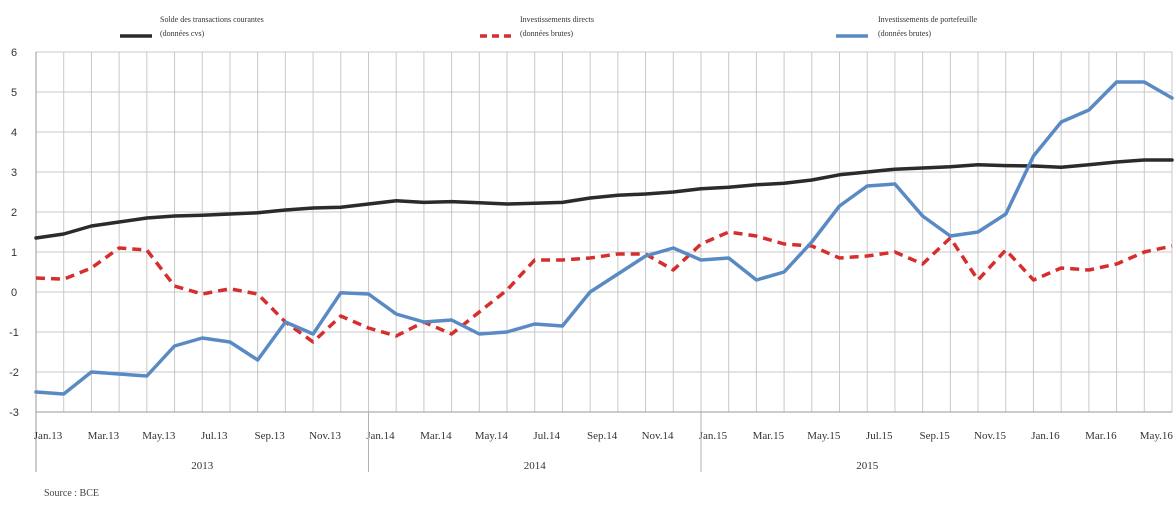 The height and width of the screenshot is (506, 1176). I want to click on x-tick-label: May.13, so click(159, 436).